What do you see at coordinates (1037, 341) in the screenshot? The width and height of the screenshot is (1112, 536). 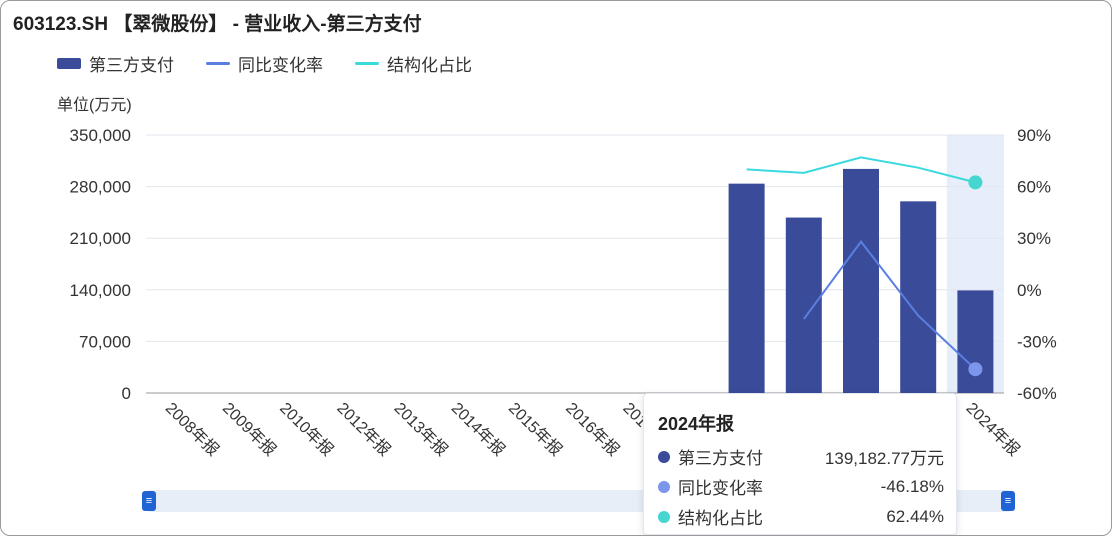 I see `y-right-tick-label: -30%` at bounding box center [1037, 341].